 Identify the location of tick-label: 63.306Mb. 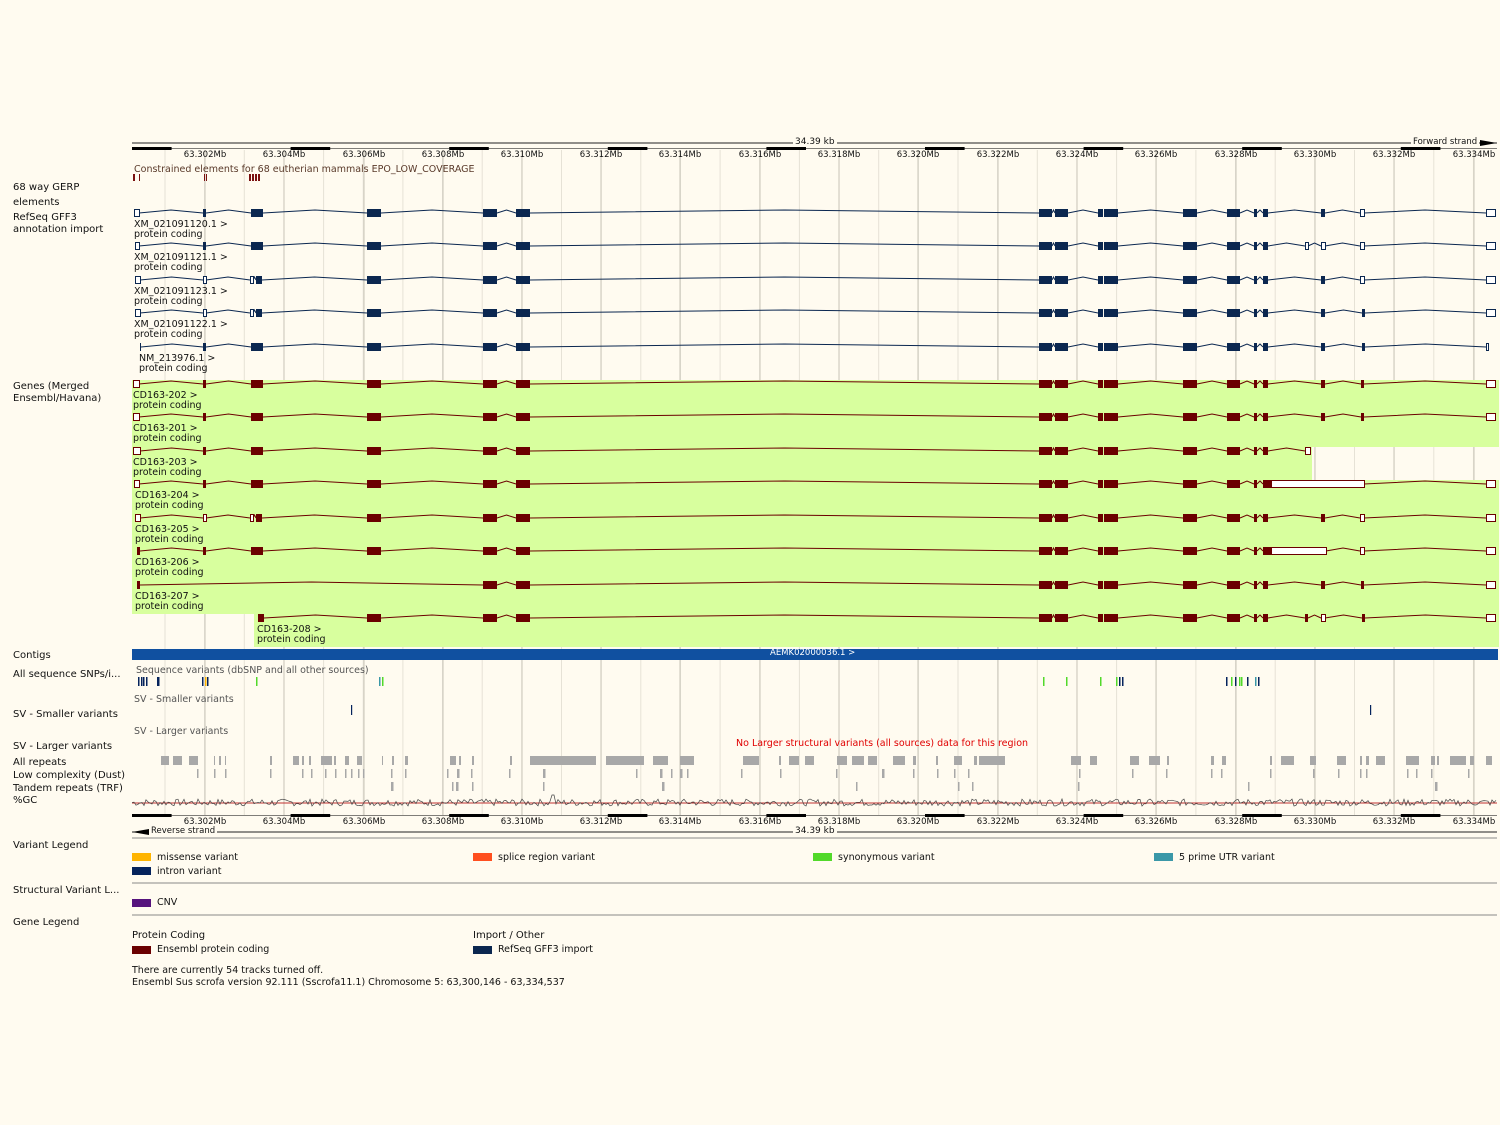
(364, 155).